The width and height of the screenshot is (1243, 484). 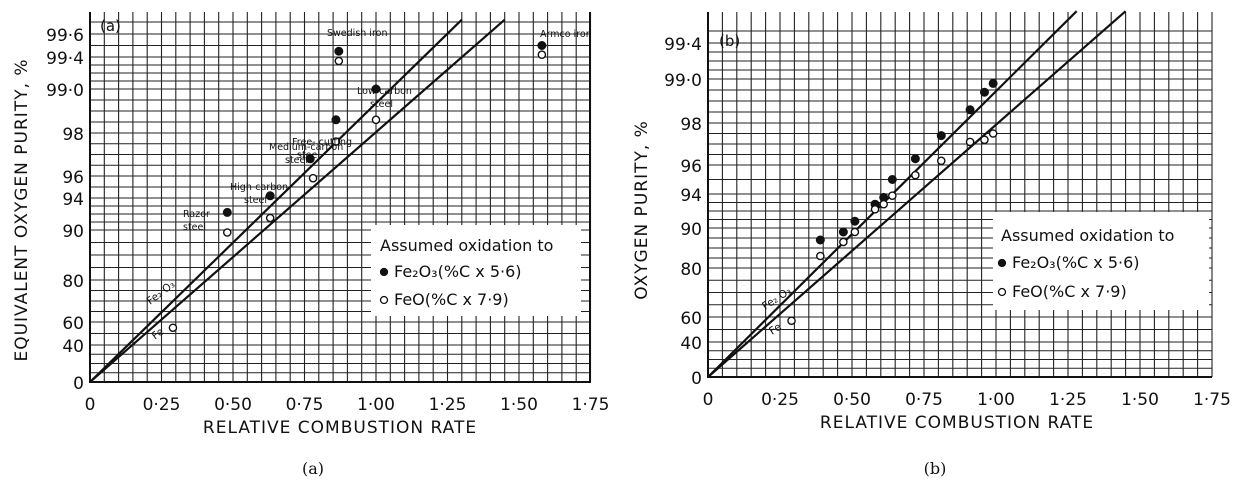 What do you see at coordinates (1087, 235) in the screenshot?
I see `legend-title-b: Assumed oxidation to` at bounding box center [1087, 235].